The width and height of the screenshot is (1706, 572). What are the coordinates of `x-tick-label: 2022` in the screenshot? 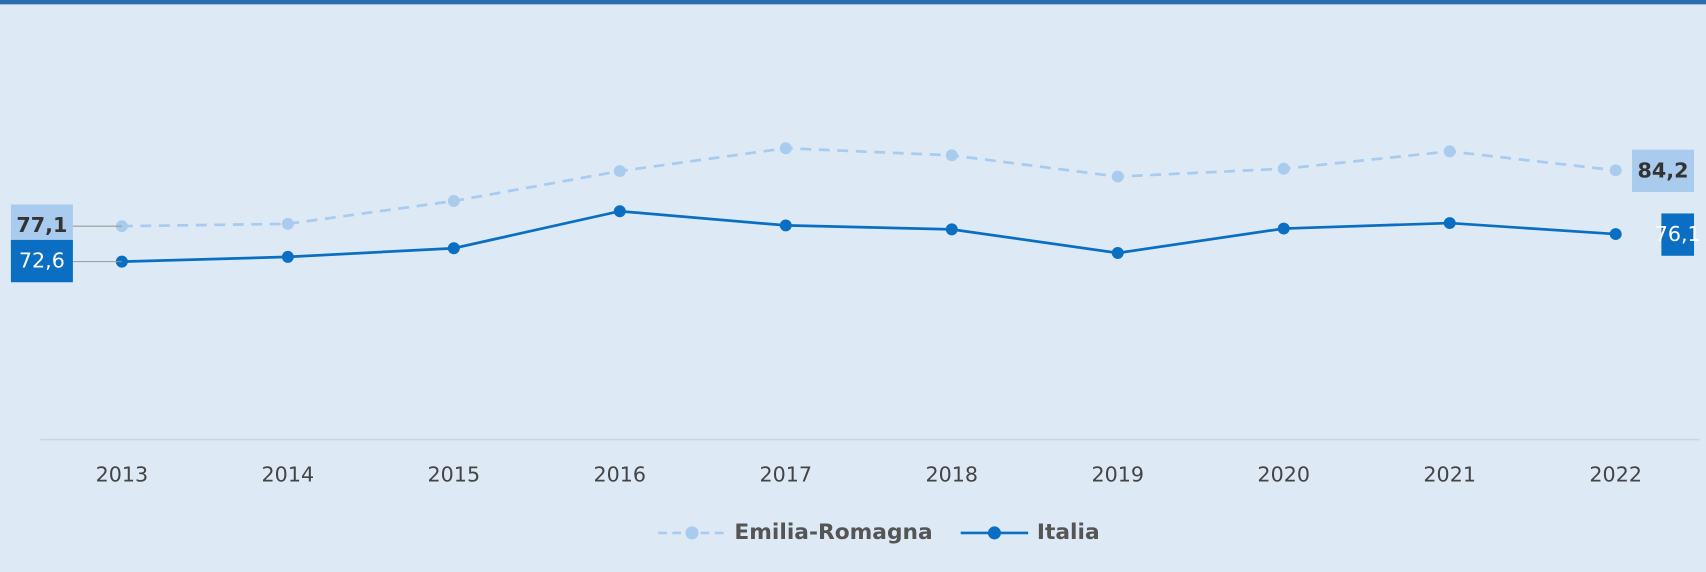 It's located at (1615, 474).